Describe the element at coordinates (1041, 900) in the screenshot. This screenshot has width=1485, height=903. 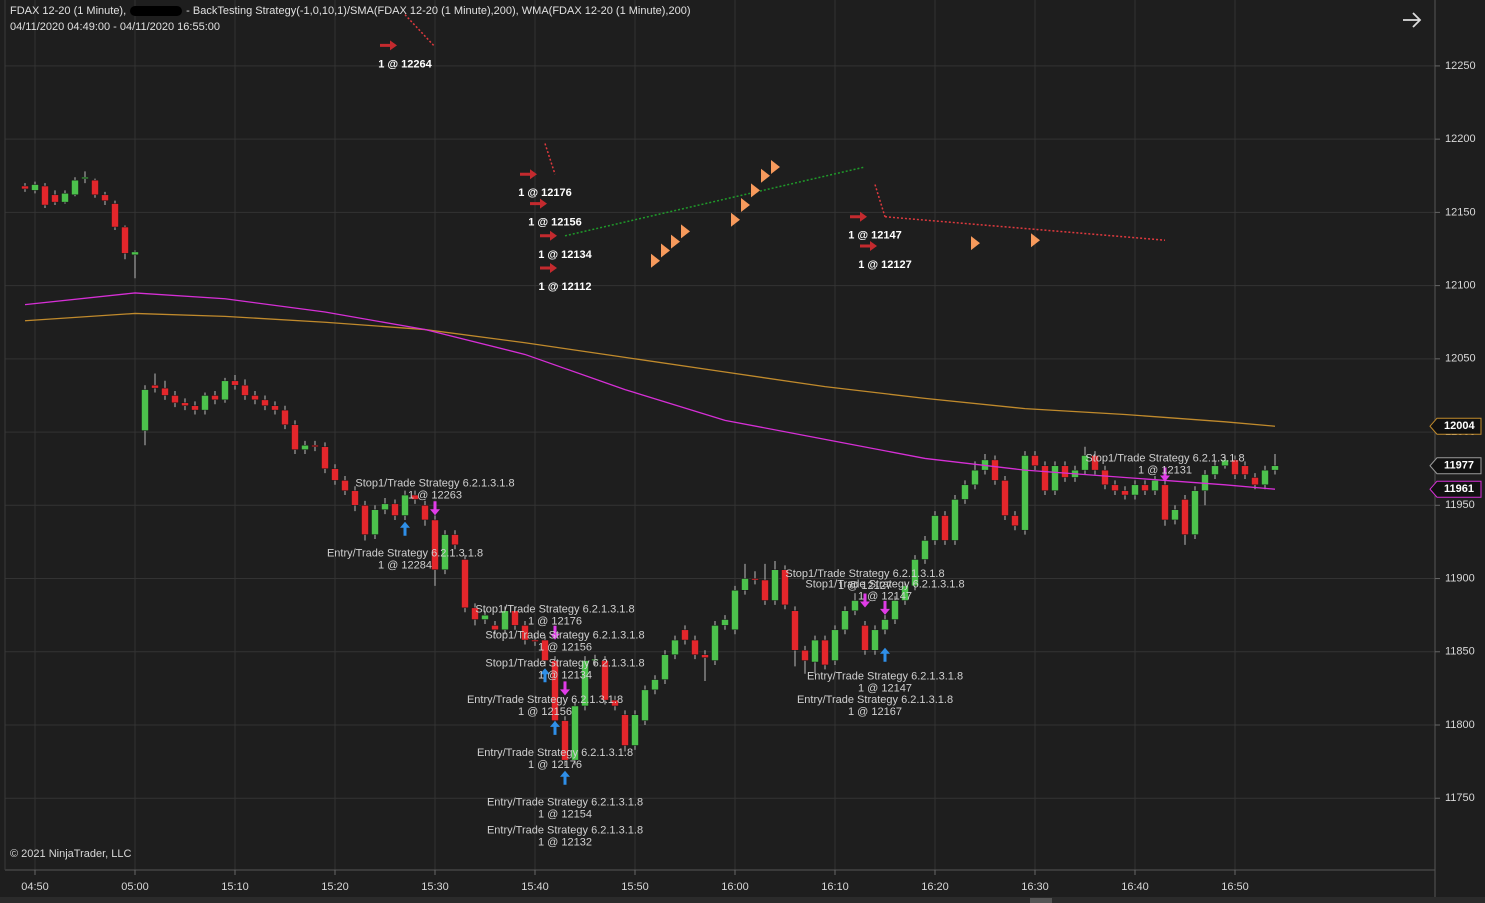
I see `scrollbar-thumb` at that location.